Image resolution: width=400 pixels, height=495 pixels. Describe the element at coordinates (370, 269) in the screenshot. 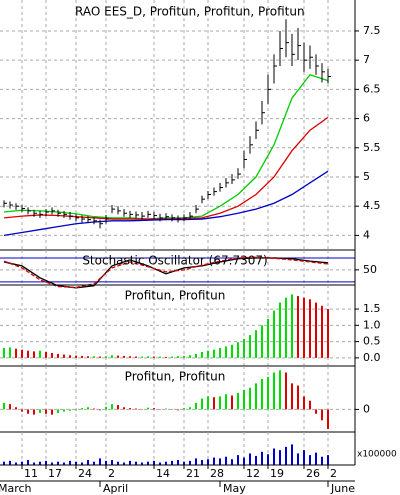

I see `y-tick-label: 50` at that location.